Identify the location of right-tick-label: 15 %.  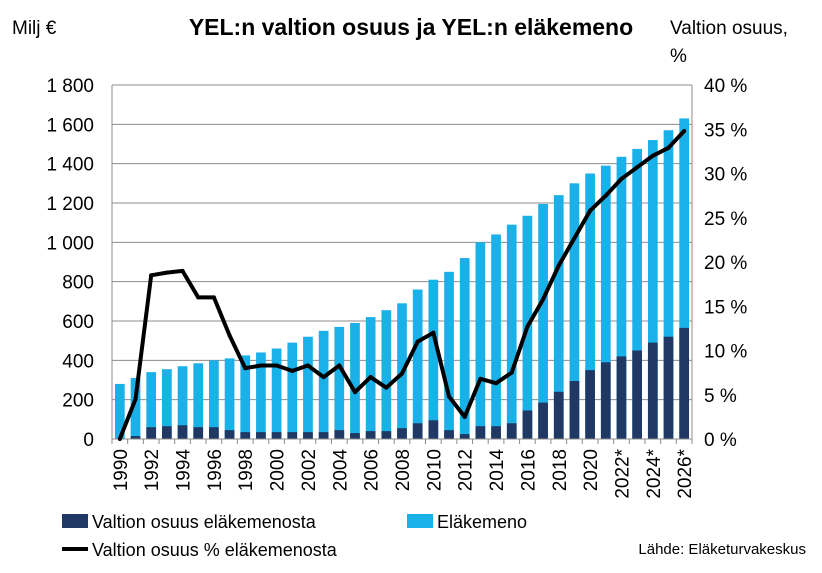
(725, 307).